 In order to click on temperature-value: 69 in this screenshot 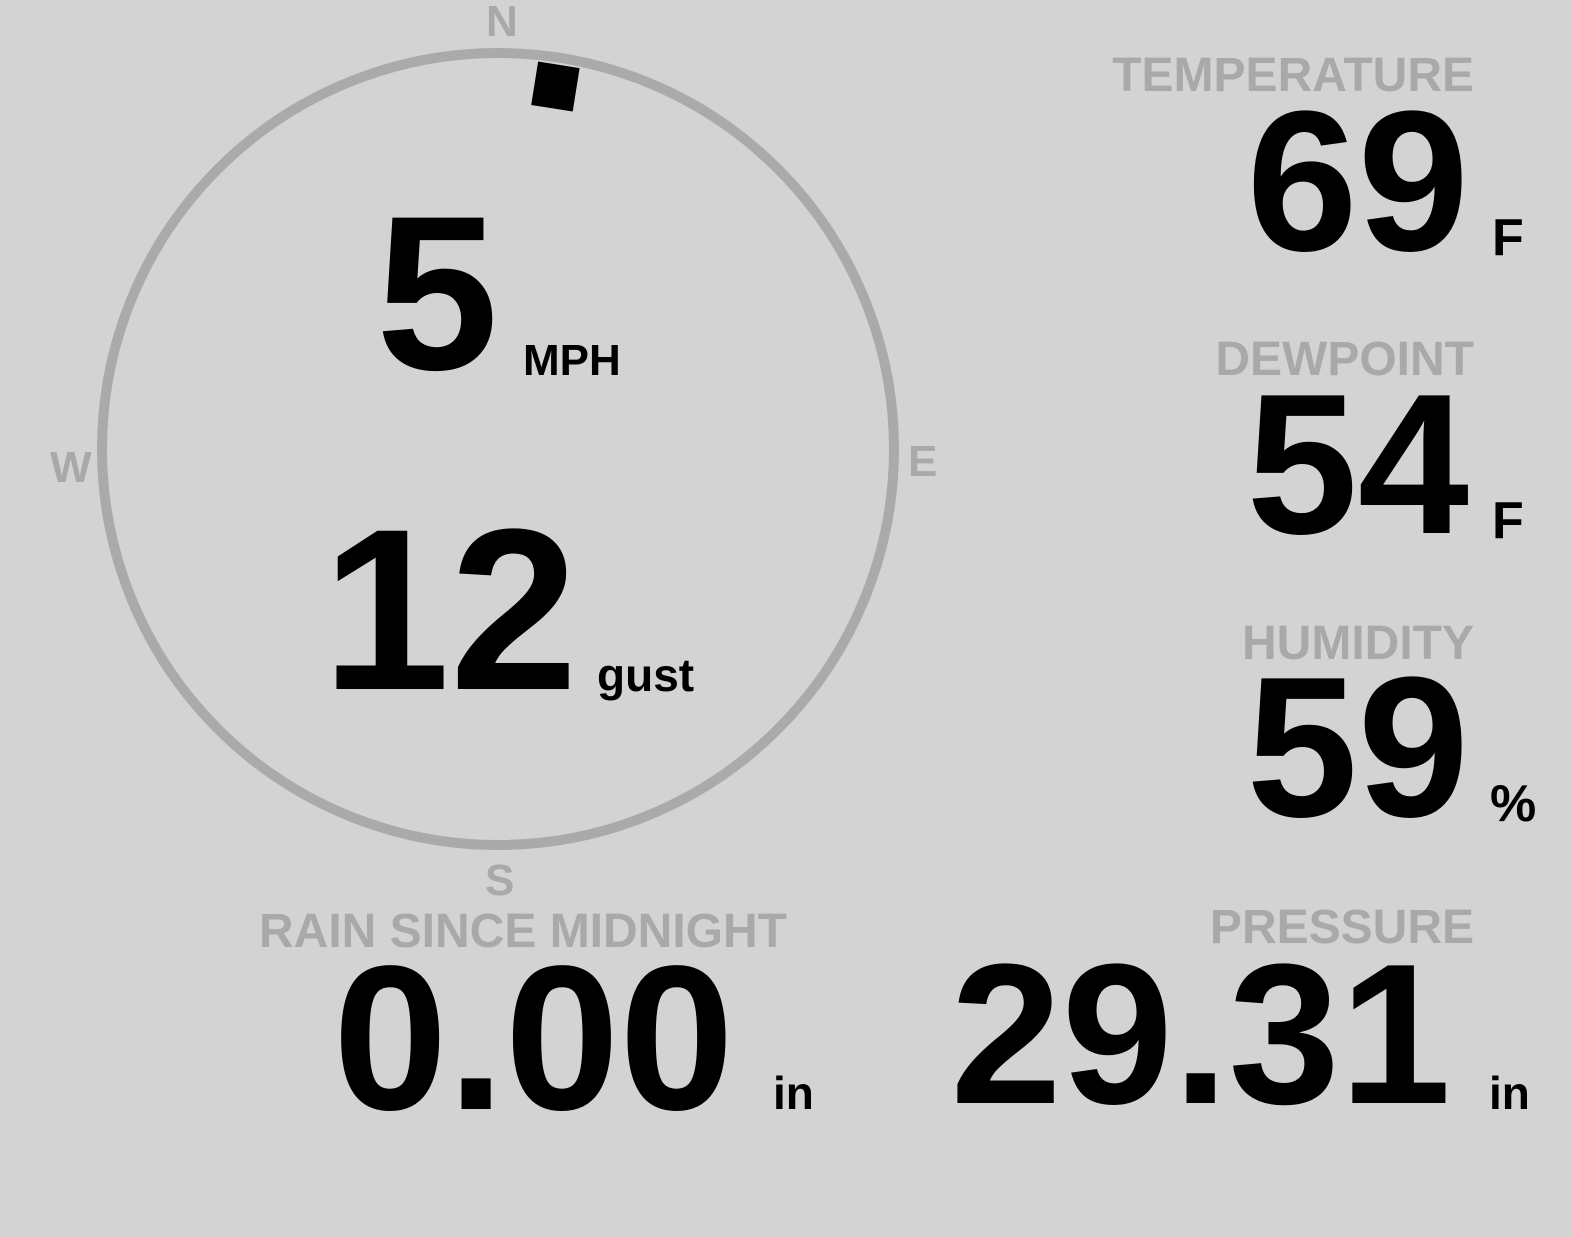, I will do `click(1357, 181)`.